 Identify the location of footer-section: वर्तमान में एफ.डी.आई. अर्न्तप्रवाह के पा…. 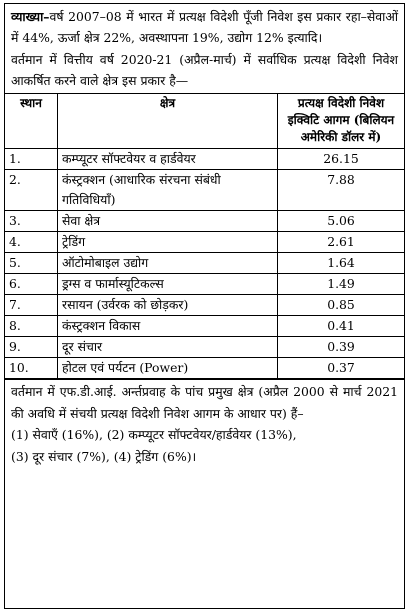
(204, 423).